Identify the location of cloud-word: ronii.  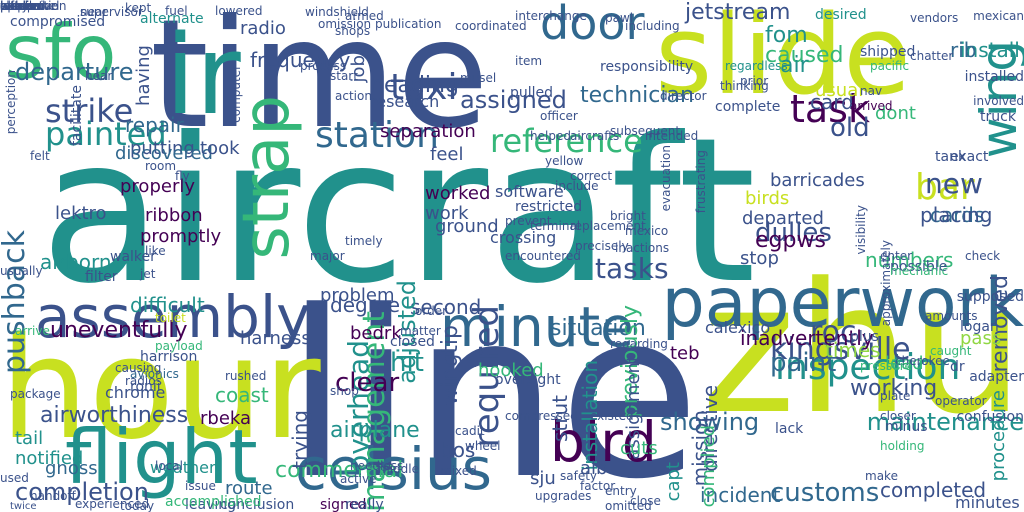
(145, 387).